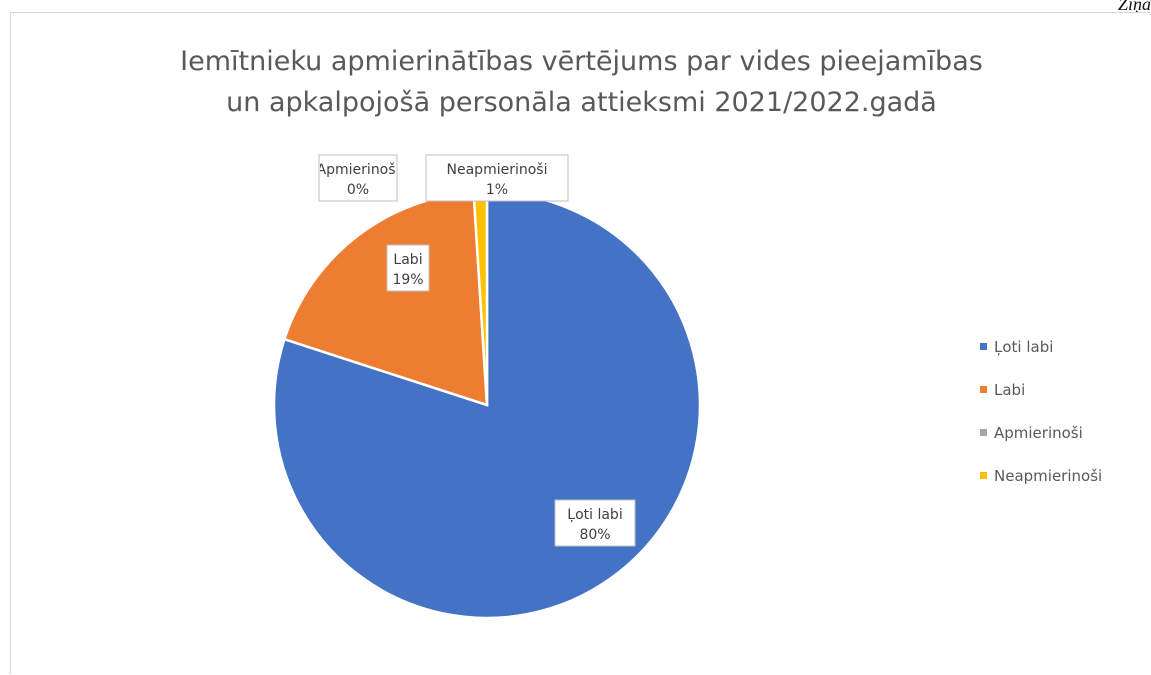 This screenshot has height=675, width=1151. I want to click on data-label-category: Labi, so click(407, 260).